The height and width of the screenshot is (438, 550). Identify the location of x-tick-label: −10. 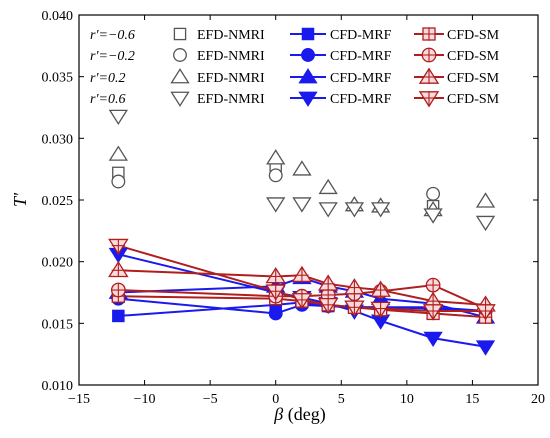
(145, 399).